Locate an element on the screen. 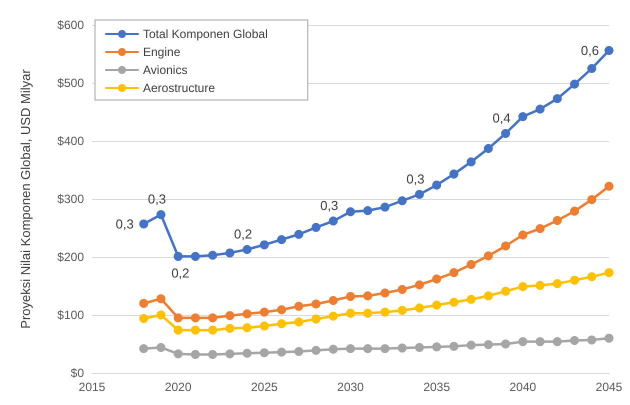  y-tick-label: $600 is located at coordinates (70, 25).